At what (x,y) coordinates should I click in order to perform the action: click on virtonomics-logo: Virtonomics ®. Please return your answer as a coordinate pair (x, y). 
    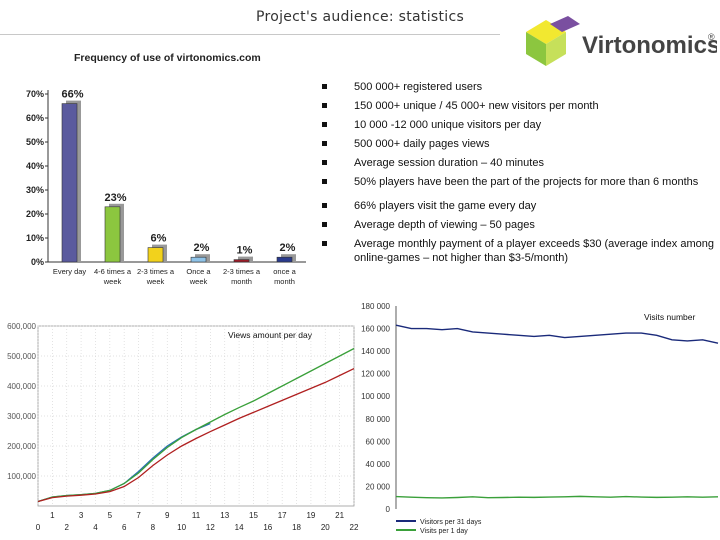
    Looking at the image, I should click on (621, 43).